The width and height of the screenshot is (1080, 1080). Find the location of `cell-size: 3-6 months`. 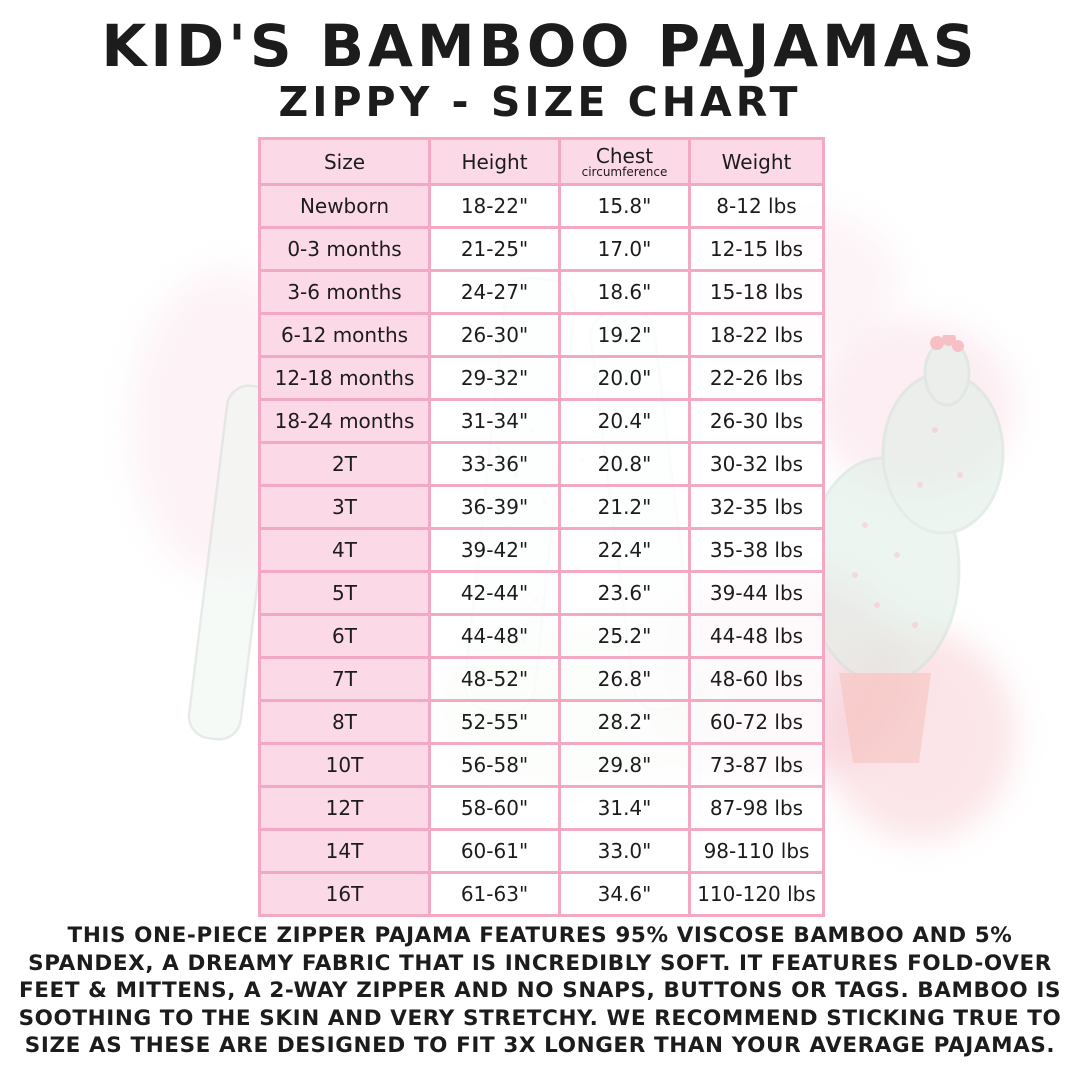

cell-size: 3-6 months is located at coordinates (344, 292).